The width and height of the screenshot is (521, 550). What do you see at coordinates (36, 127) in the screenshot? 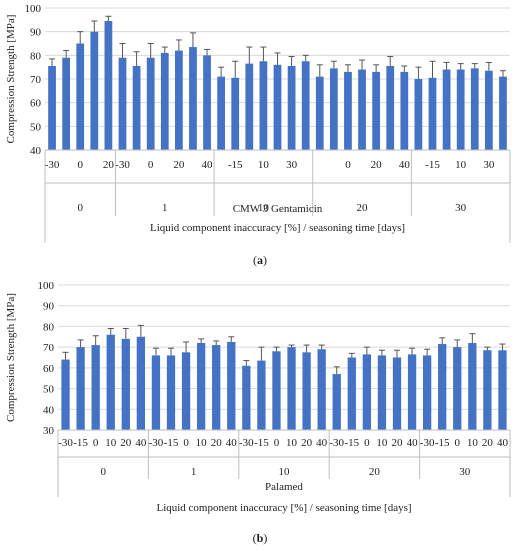
I see `y-tick-label: 50` at bounding box center [36, 127].